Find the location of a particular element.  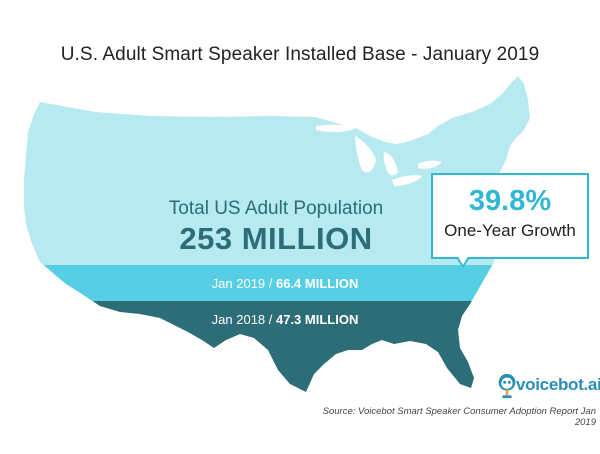

lake-superior-shape is located at coordinates (336, 128).